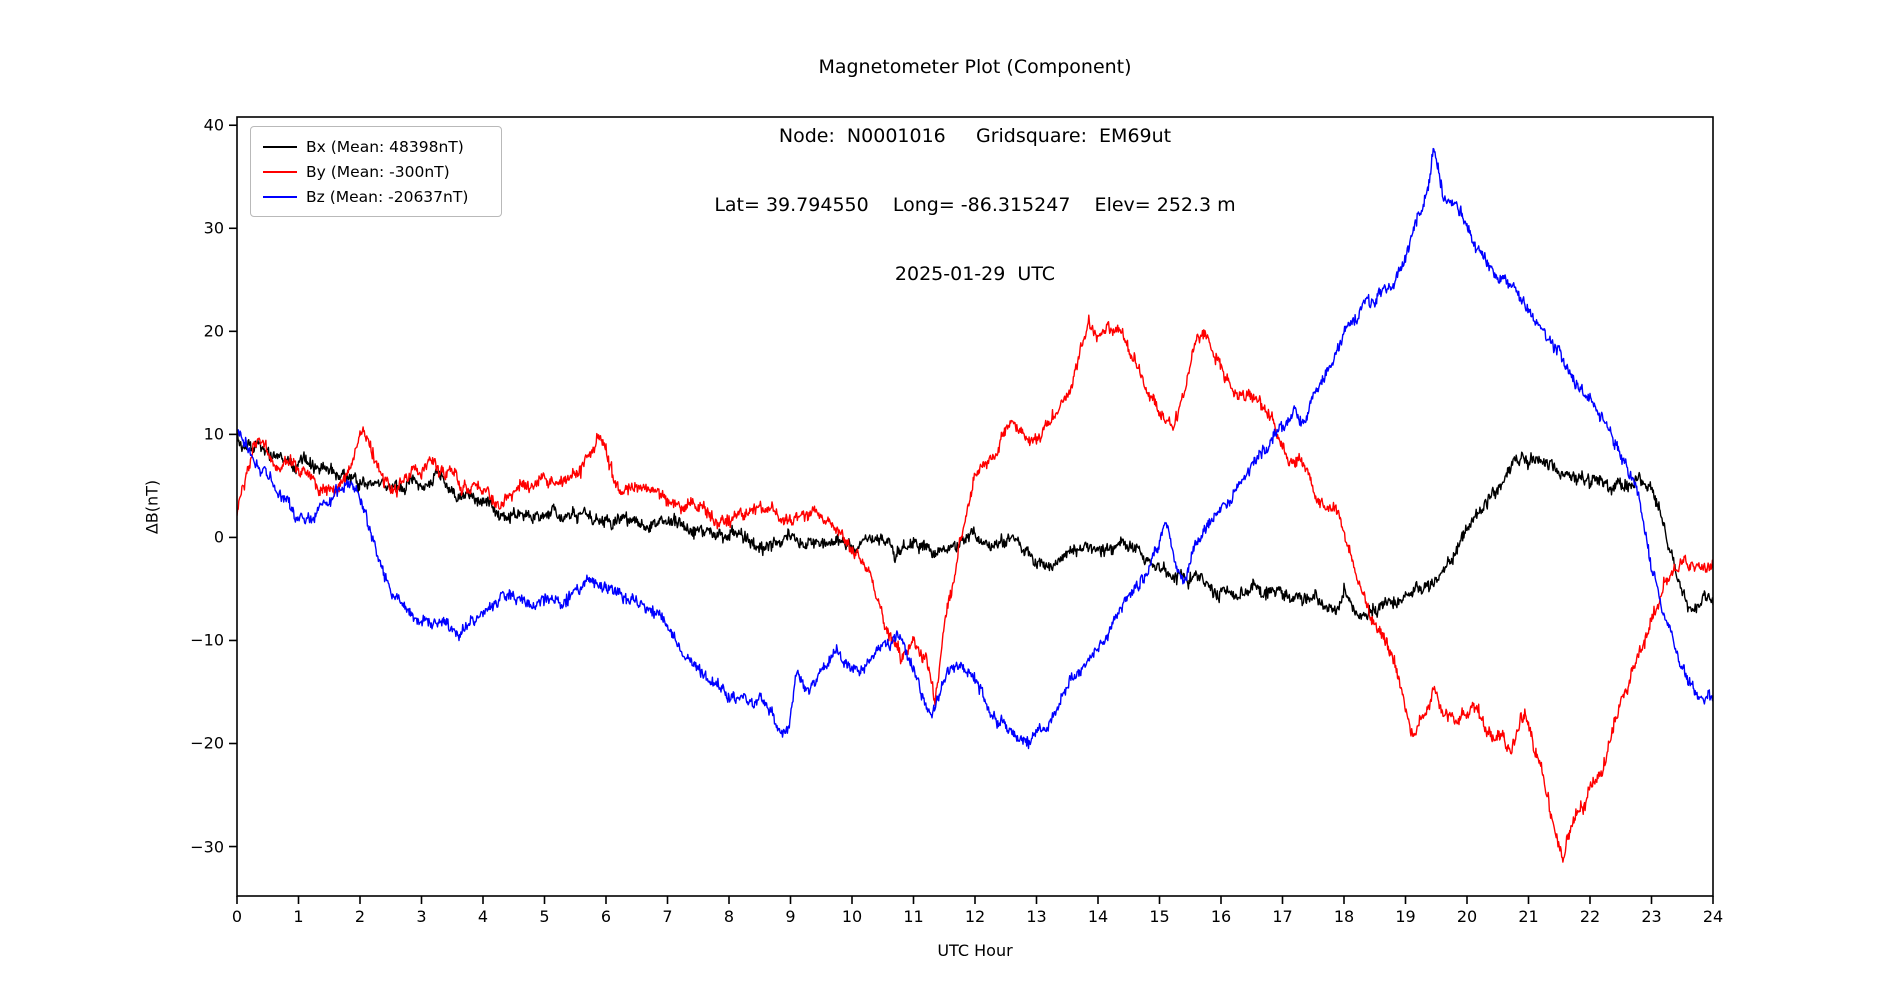 This screenshot has height=1000, width=1900. Describe the element at coordinates (1651, 916) in the screenshot. I see `x-tick-label-23: 23` at that location.